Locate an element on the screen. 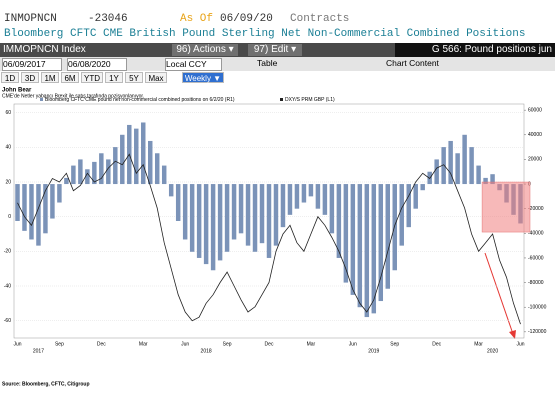  y2-tick-label: -20000 is located at coordinates (536, 209).